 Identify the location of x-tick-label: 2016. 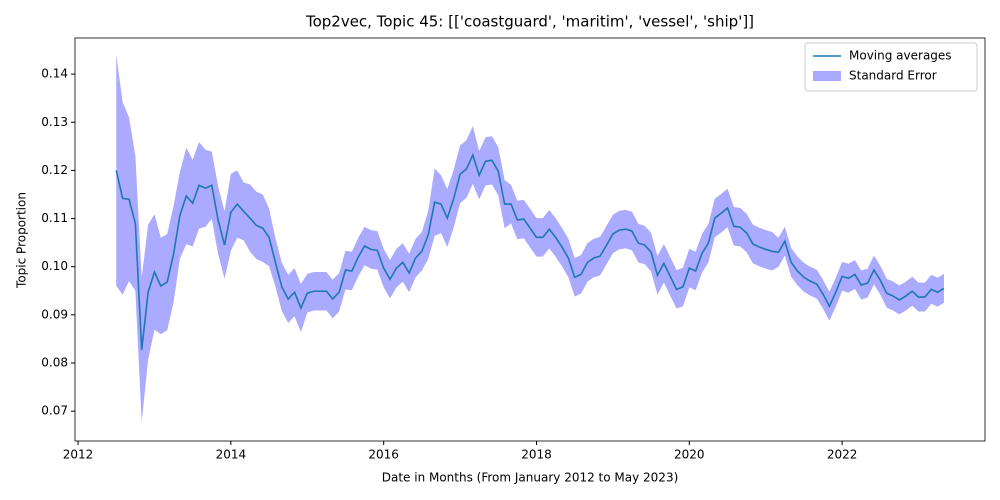
(383, 455).